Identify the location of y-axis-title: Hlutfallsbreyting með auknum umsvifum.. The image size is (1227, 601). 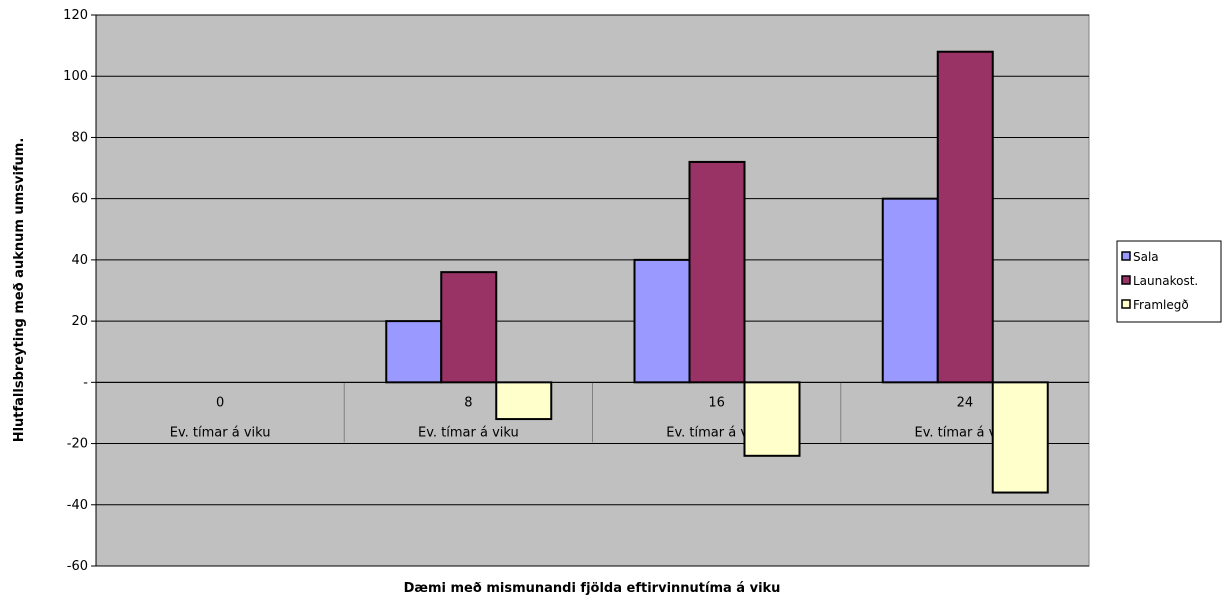
(19, 290).